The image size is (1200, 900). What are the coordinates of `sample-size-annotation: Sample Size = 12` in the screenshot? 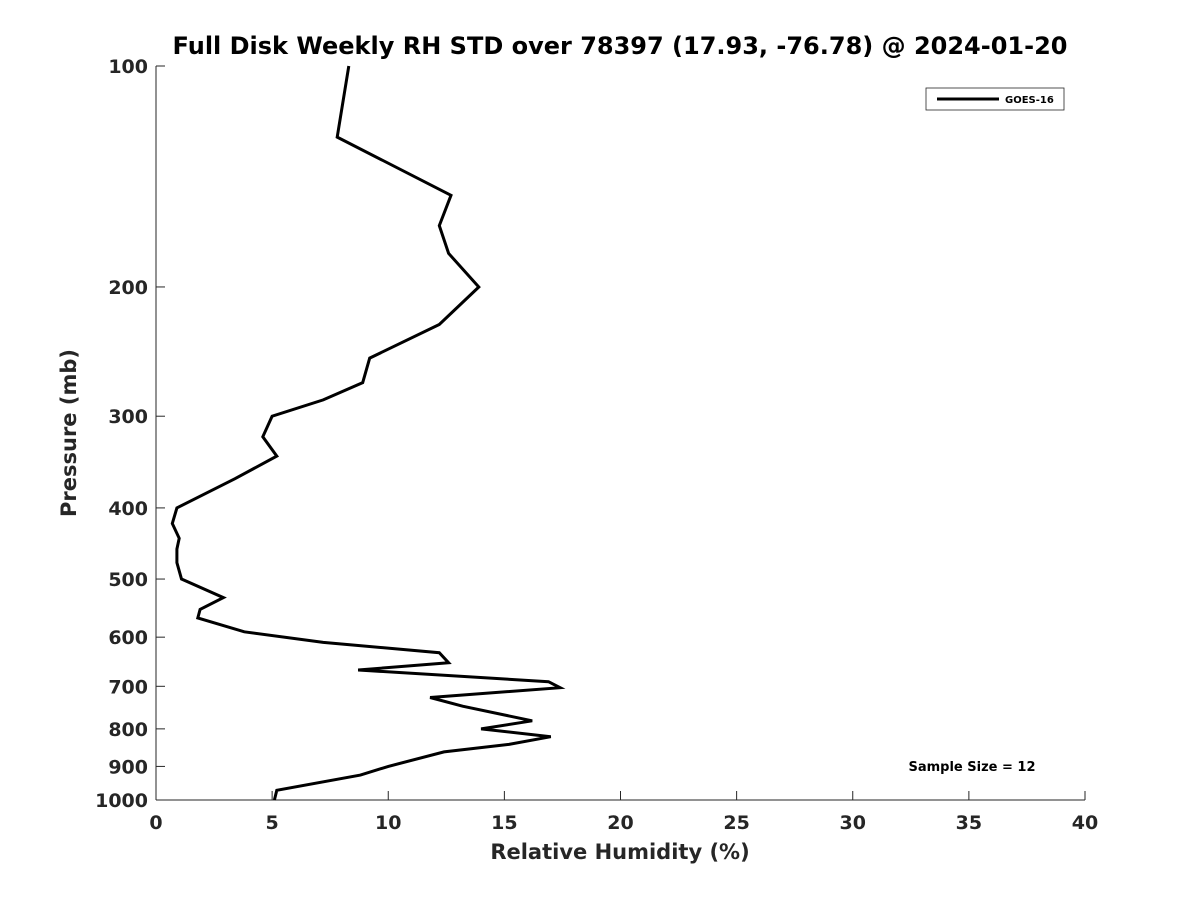 It's located at (971, 767).